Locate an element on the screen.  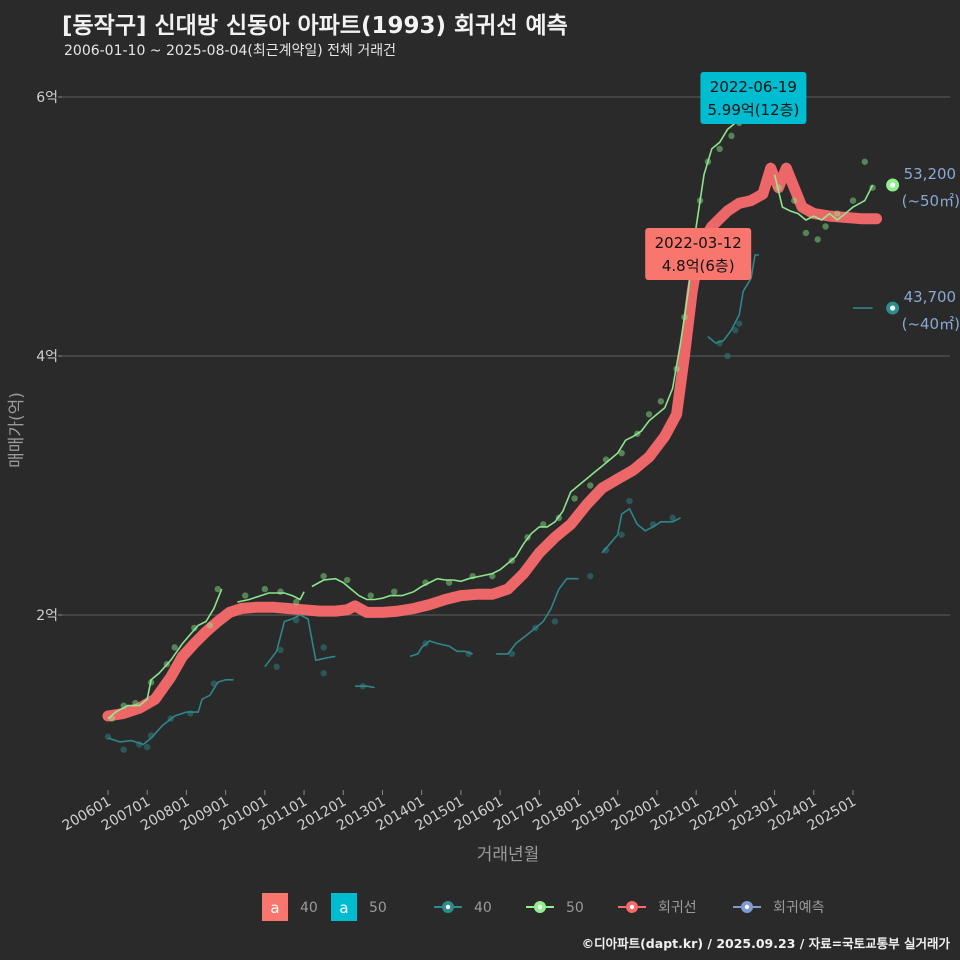
callout-value: 5.99억(12층) is located at coordinates (754, 110).